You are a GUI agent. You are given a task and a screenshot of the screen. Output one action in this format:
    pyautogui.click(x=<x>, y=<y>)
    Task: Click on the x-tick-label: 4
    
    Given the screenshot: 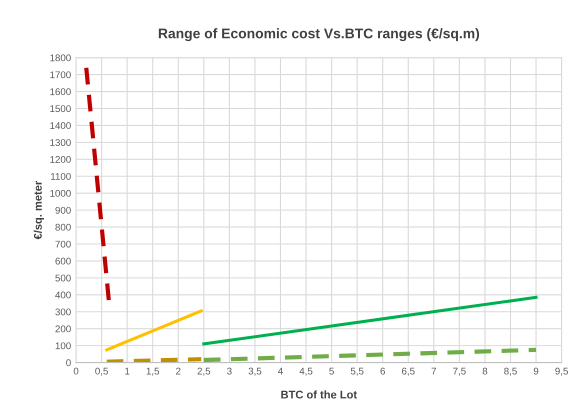 What is the action you would take?
    pyautogui.click(x=280, y=371)
    